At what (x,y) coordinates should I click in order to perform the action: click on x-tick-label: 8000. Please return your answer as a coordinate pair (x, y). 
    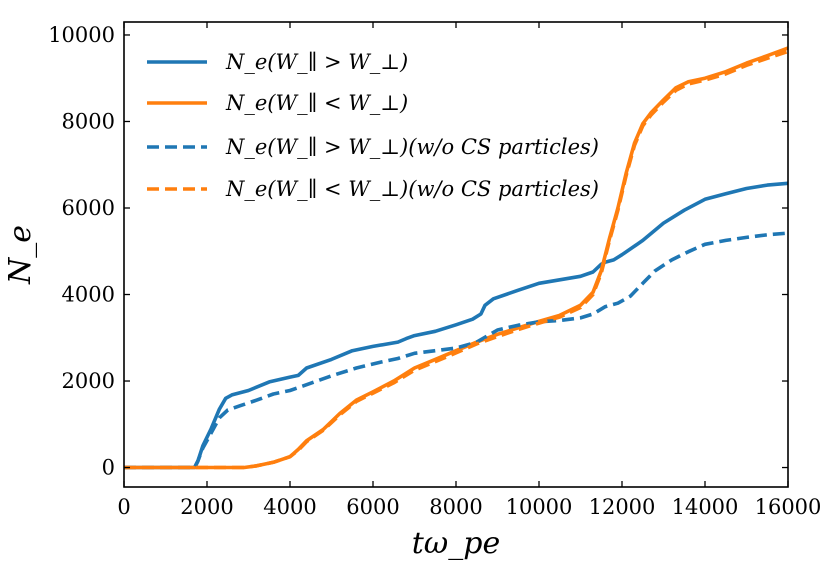
    Looking at the image, I should click on (455, 507).